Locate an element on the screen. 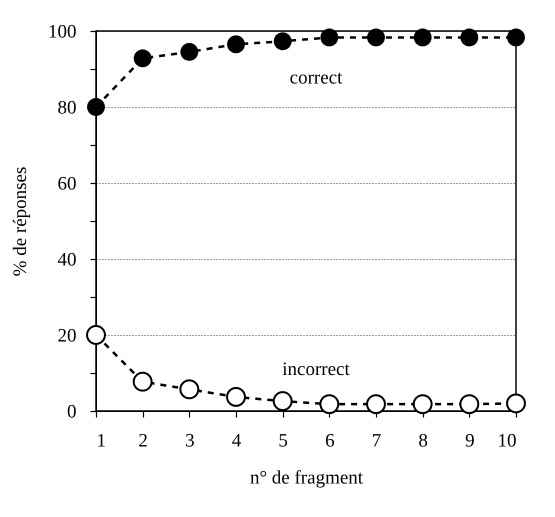  x-tick-label: 5 is located at coordinates (283, 441).